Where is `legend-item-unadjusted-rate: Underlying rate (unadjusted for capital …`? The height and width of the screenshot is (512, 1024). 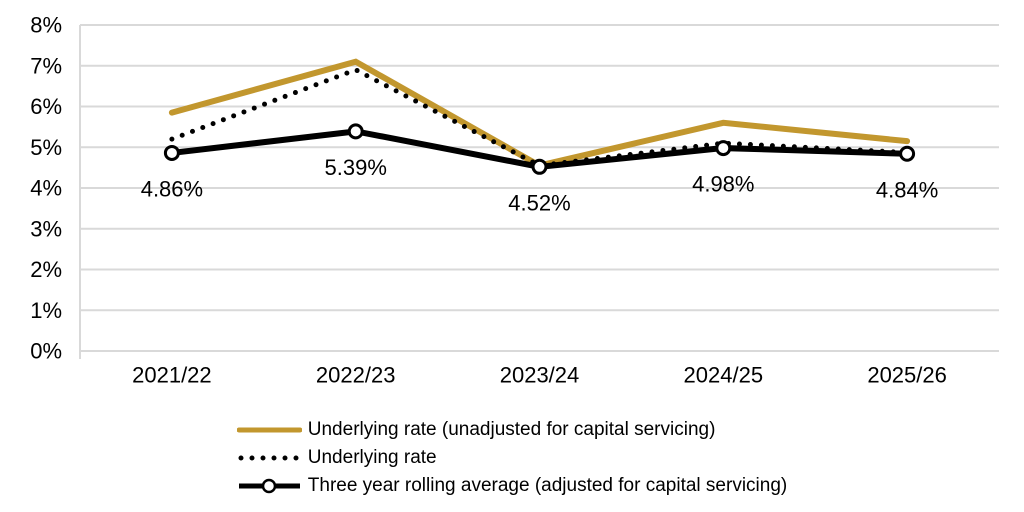 legend-item-unadjusted-rate: Underlying rate (unadjusted for capital … is located at coordinates (476, 430).